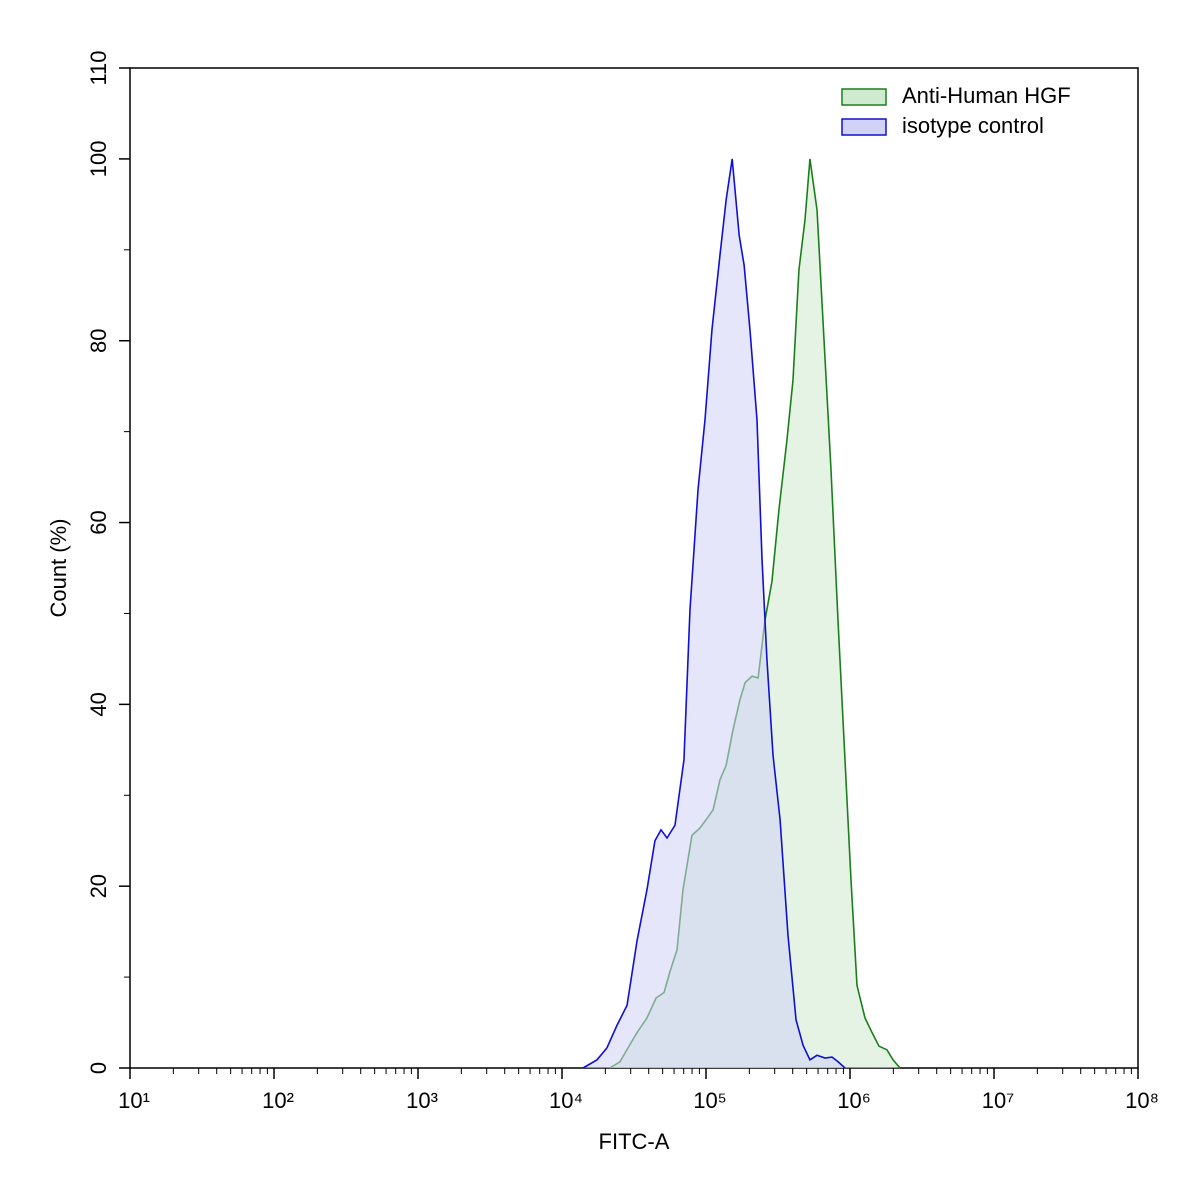 This screenshot has height=1193, width=1197. I want to click on y-tick-label: 110, so click(98, 67).